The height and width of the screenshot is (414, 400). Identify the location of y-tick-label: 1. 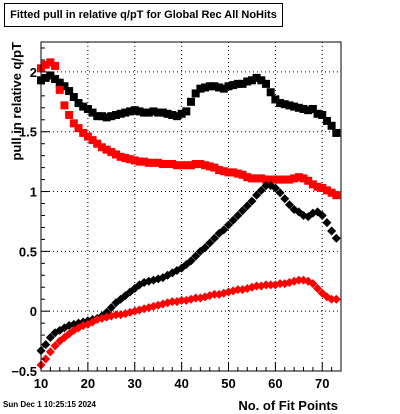
(33, 192).